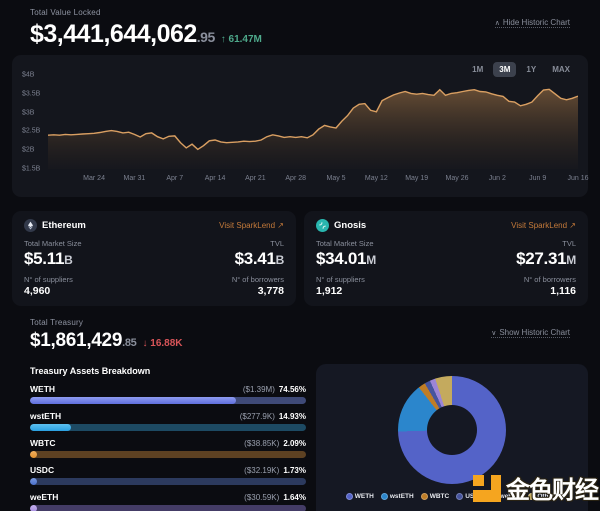 This screenshot has height=511, width=600. I want to click on stat-value: 3,778, so click(270, 291).